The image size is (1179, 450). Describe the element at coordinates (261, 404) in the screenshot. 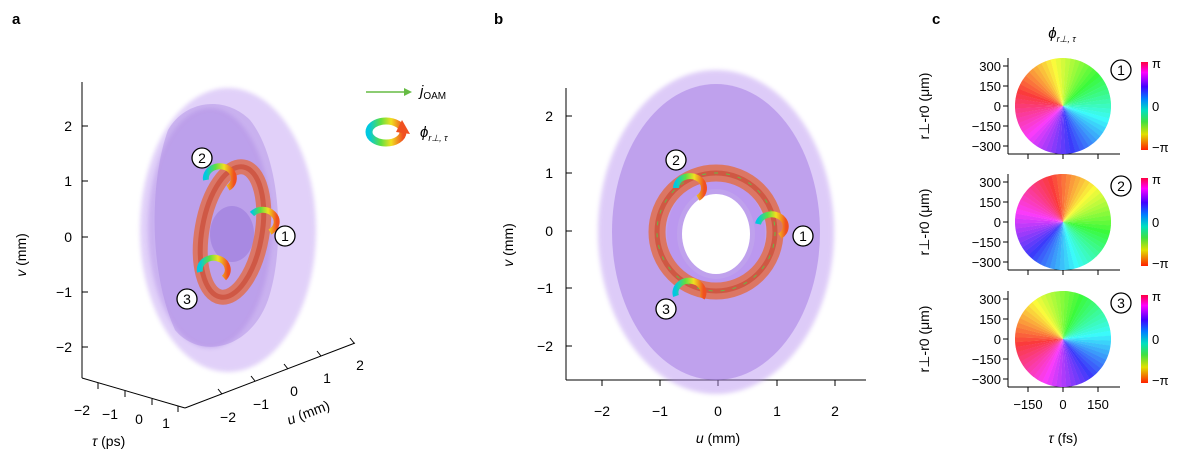

I see `panel-a-u-tick: −1` at that location.